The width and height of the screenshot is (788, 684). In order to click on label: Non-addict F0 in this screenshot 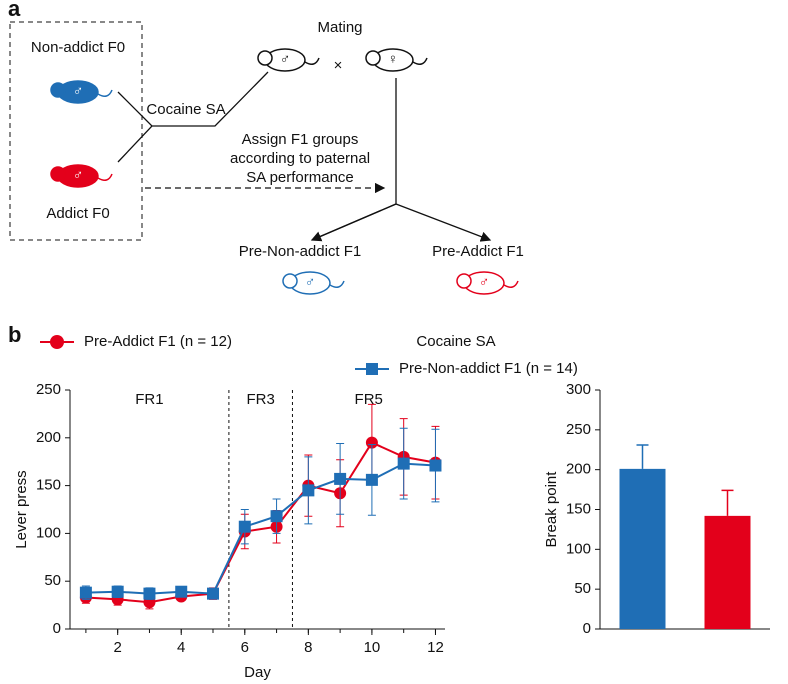, I will do `click(78, 47)`.